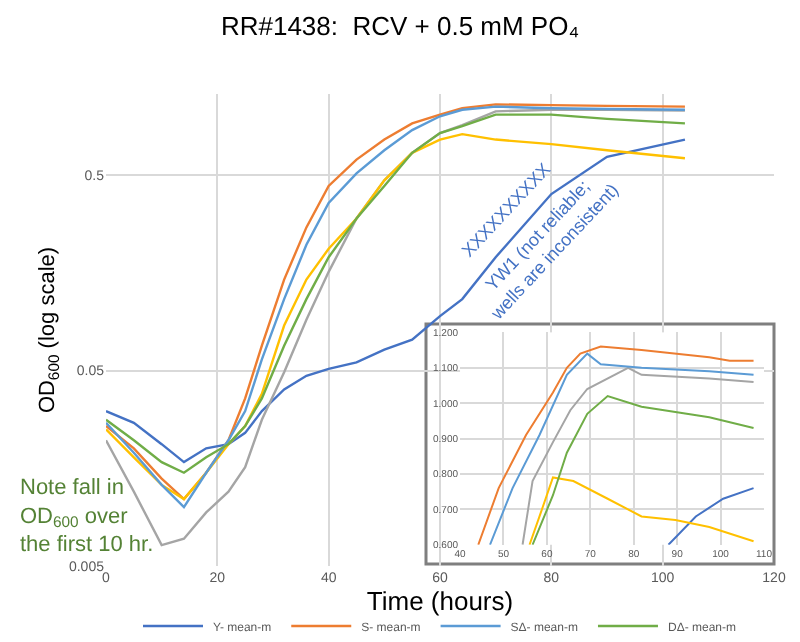 The width and height of the screenshot is (800, 642). I want to click on chart-title: RR#1438: RCV + 0.5 mM PO₄, so click(400, 26).